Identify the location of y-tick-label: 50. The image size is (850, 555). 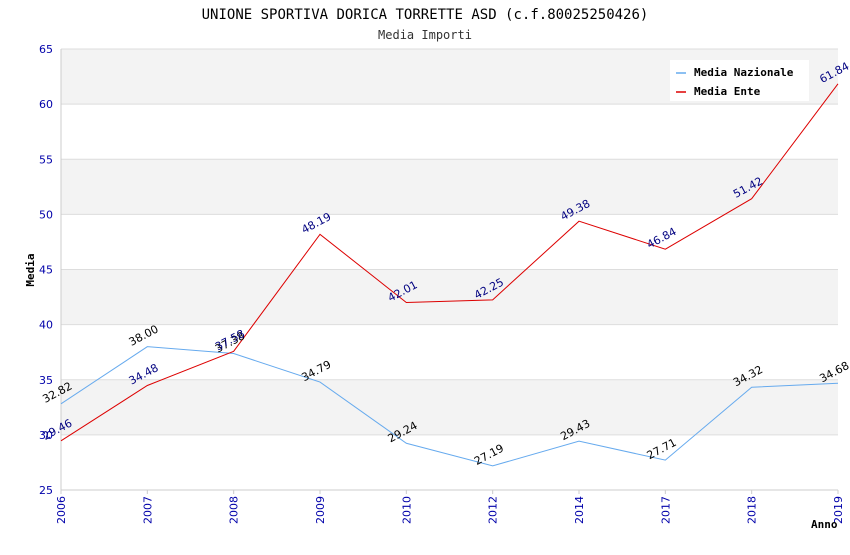
(46, 214).